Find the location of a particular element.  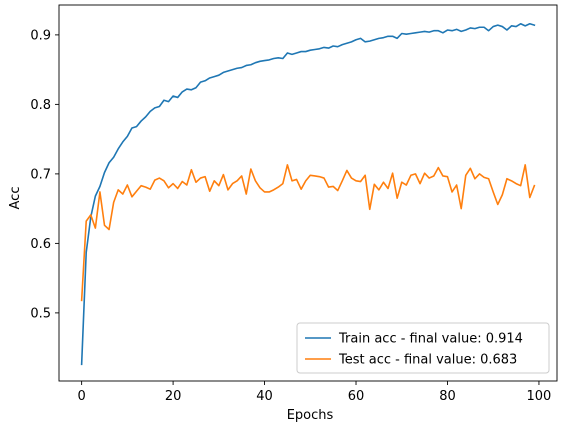

legend-entry-label: Test acc - final value: 0.683 is located at coordinates (427, 360).